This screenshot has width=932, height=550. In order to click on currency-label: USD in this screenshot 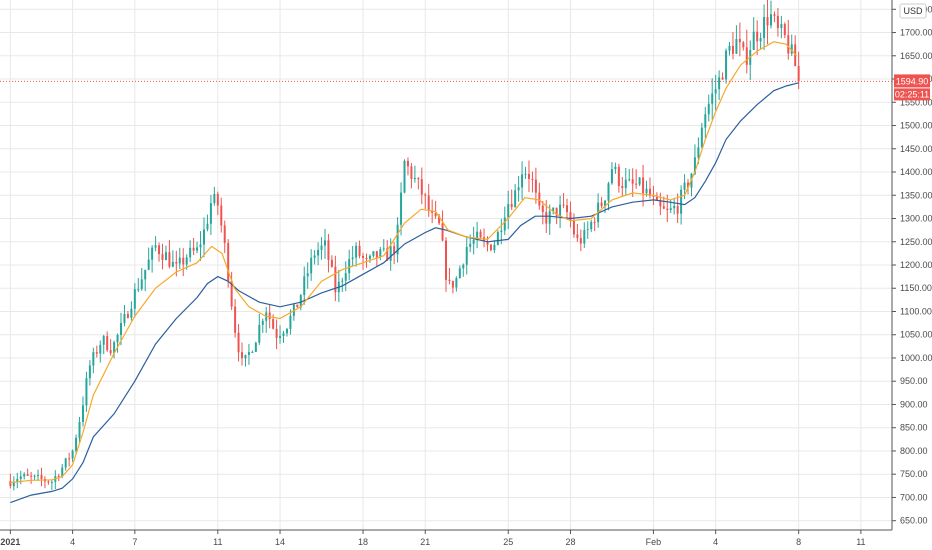, I will do `click(913, 11)`.